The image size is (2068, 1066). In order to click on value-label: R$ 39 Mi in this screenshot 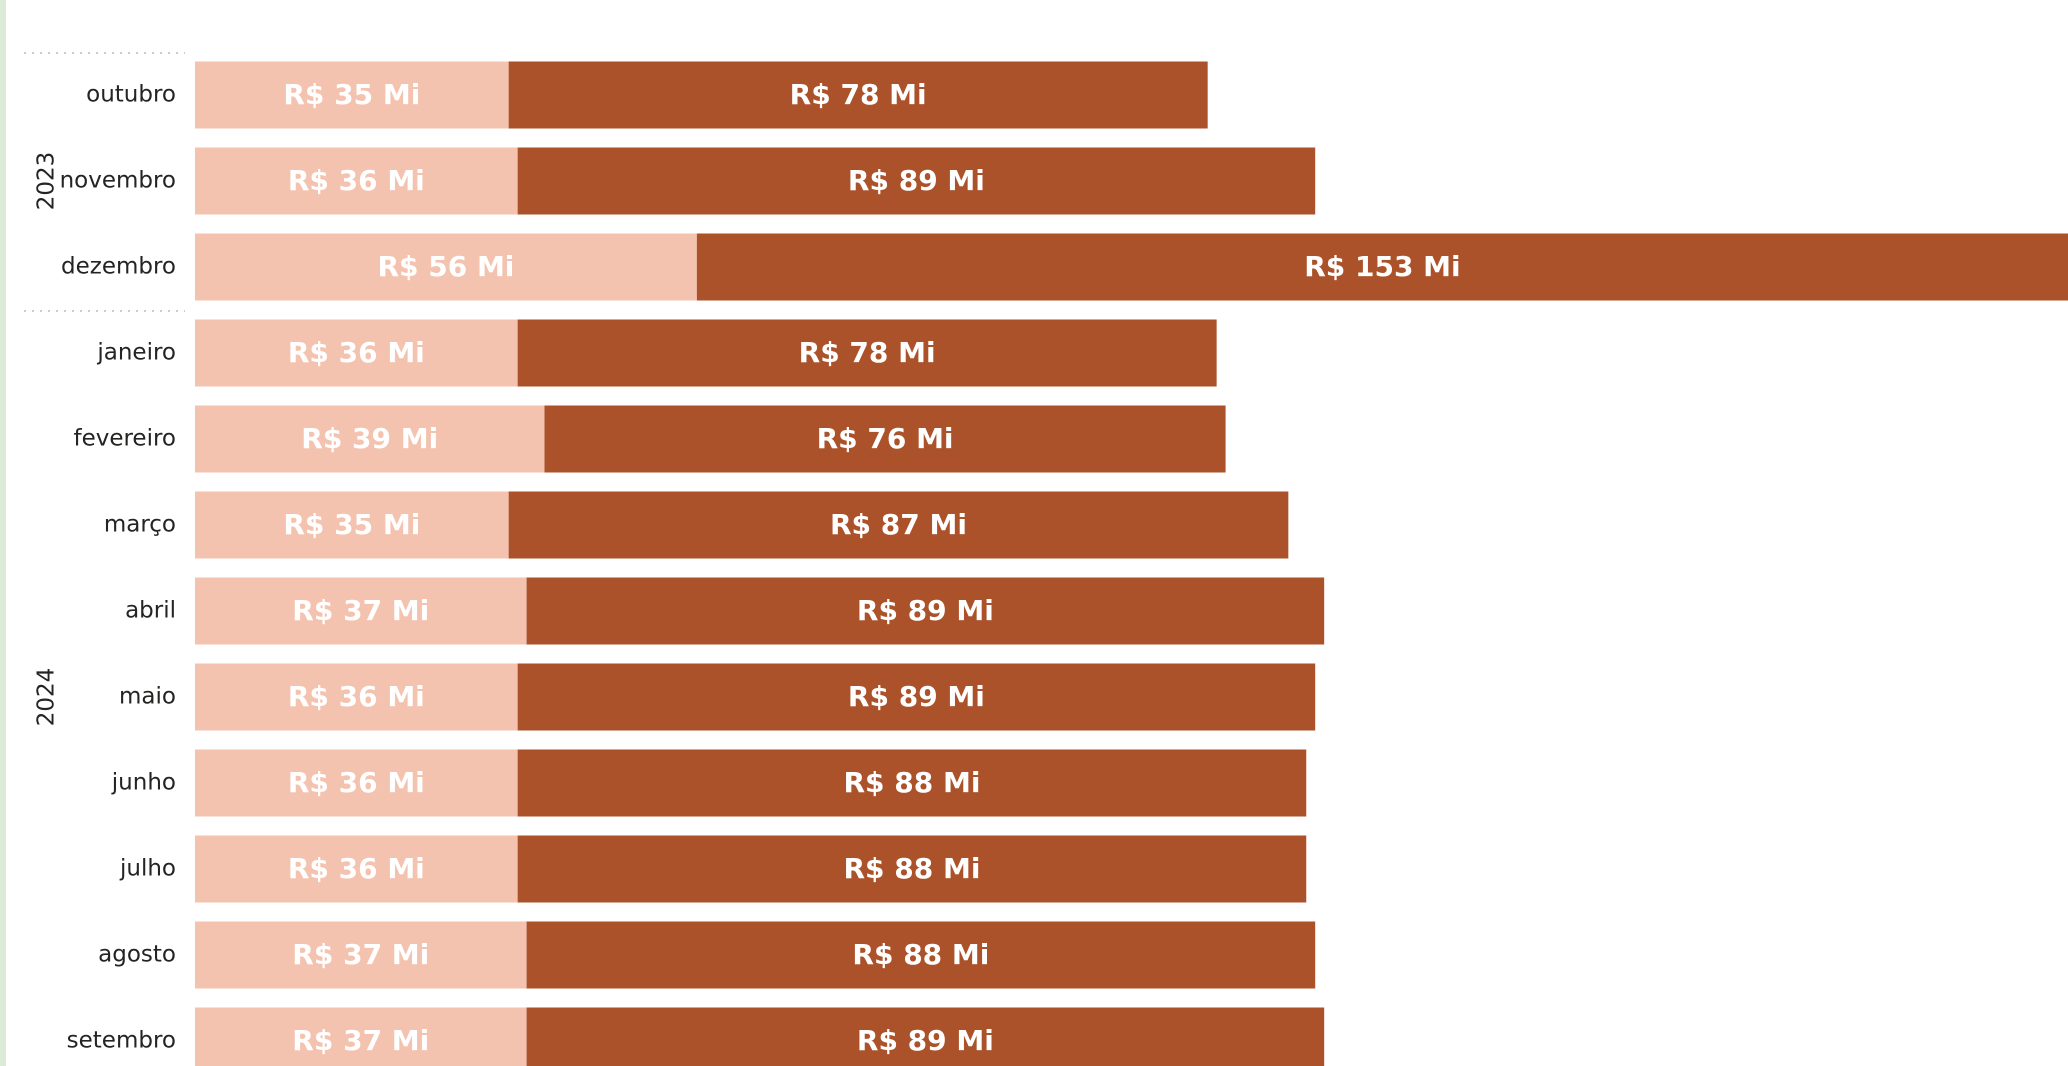, I will do `click(369, 438)`.